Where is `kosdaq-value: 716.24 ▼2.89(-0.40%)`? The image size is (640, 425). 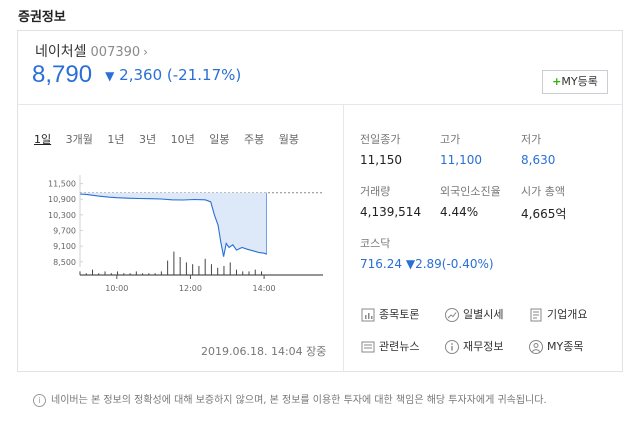 kosdaq-value: 716.24 ▼2.89(-0.40%) is located at coordinates (427, 264).